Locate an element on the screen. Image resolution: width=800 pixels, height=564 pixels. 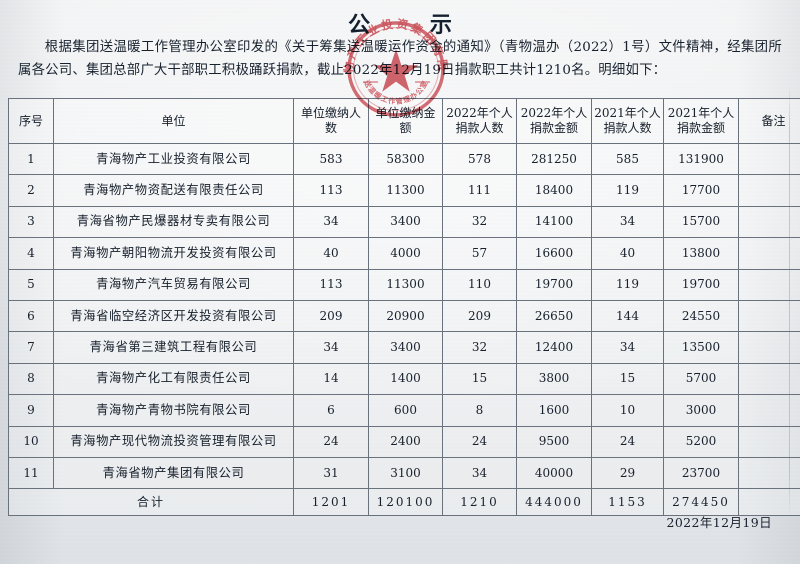
table-row: 3 青海省物产民爆器材专卖有限公司 34 3400 32 14100 34 15700 is located at coordinates (404, 222).